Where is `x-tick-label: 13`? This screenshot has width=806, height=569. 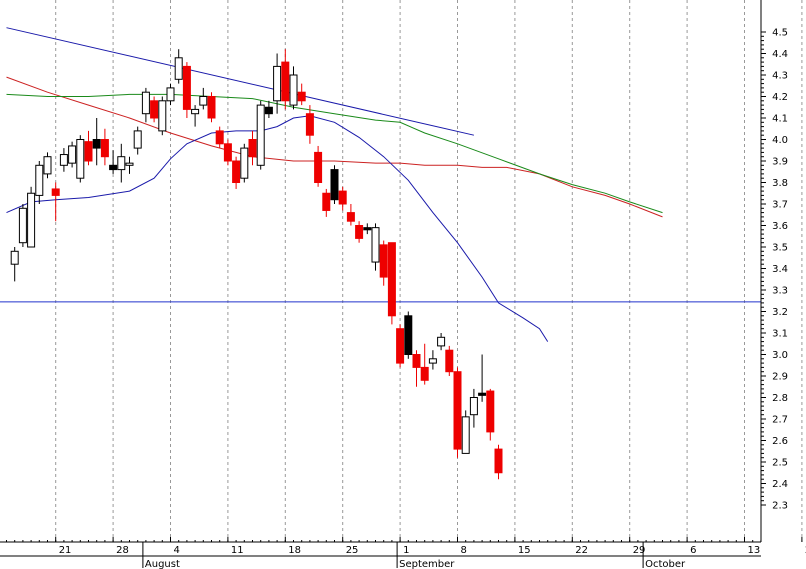
x-tick-label: 13 is located at coordinates (754, 550).